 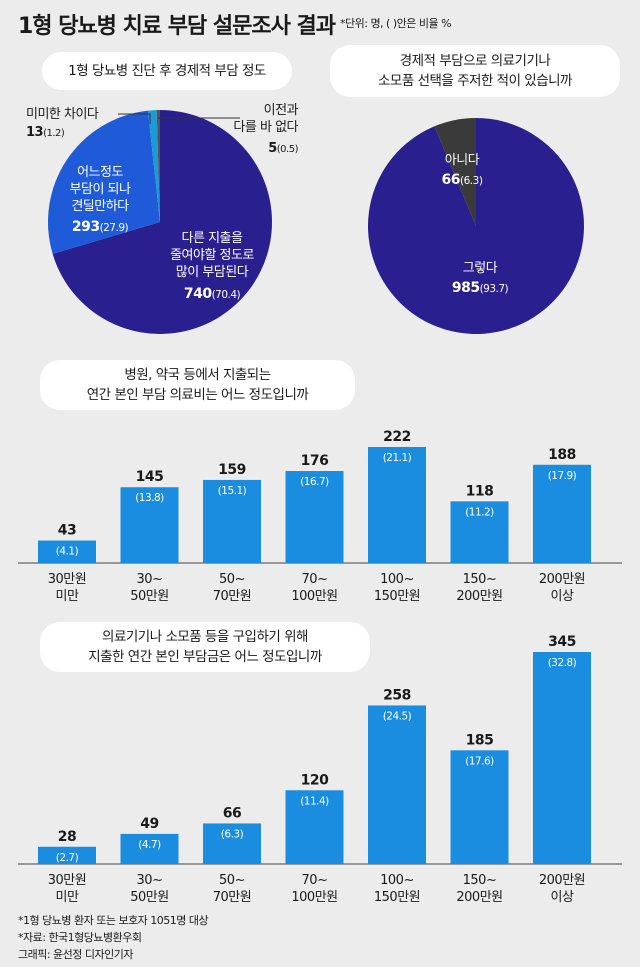 I want to click on bar2-category-1: 30~ 50만원, so click(x=149, y=889).